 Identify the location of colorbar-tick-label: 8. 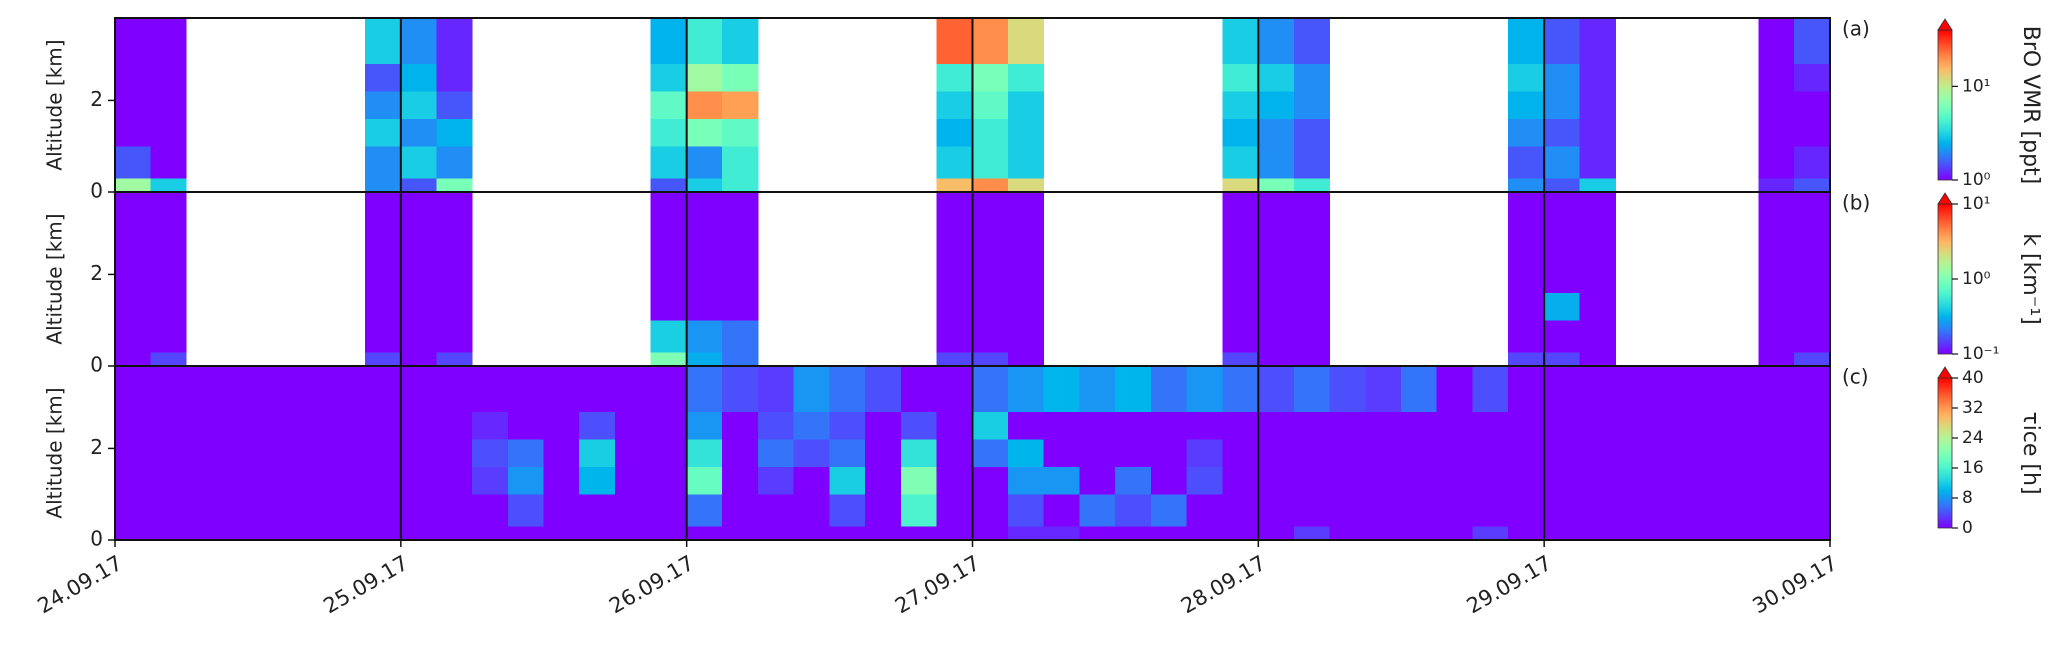
(1967, 498).